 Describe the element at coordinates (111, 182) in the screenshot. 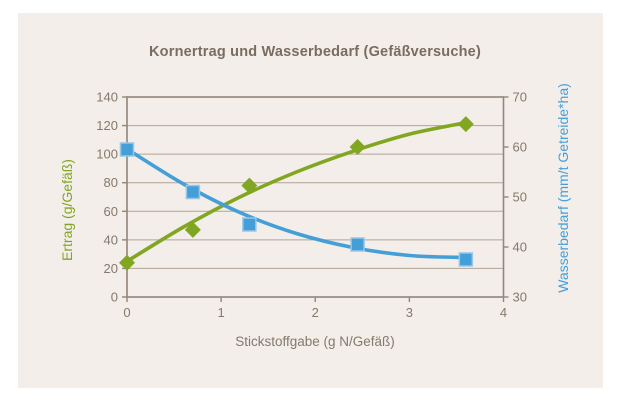

I see `left-axis-tick-label: 80` at that location.